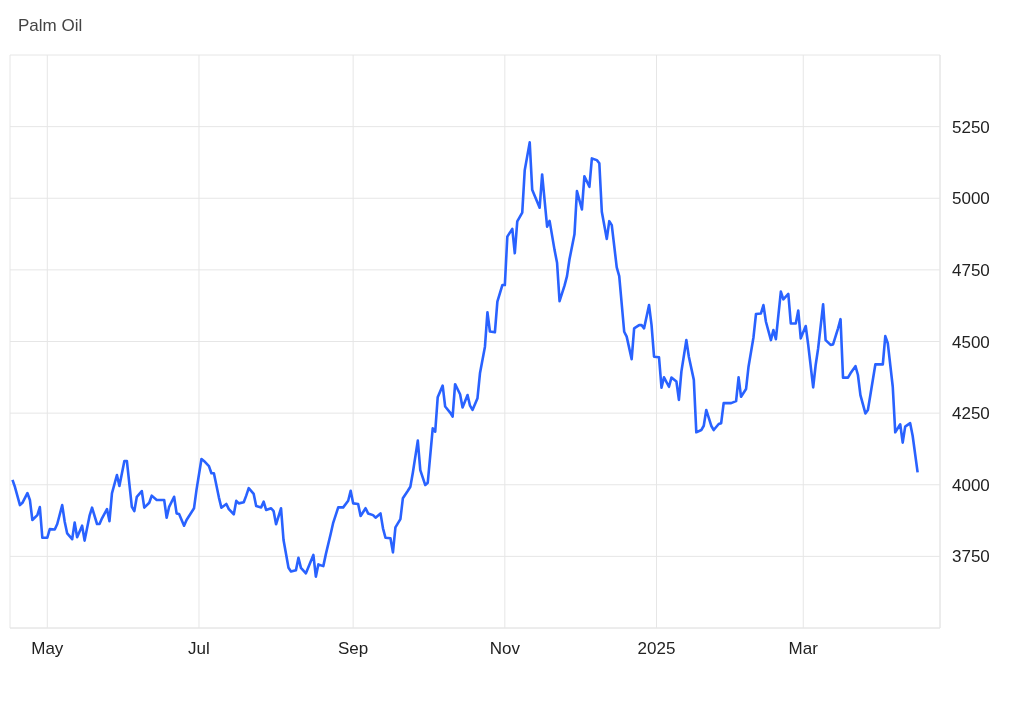  Describe the element at coordinates (971, 485) in the screenshot. I see `y-tick-label: 4000` at that location.